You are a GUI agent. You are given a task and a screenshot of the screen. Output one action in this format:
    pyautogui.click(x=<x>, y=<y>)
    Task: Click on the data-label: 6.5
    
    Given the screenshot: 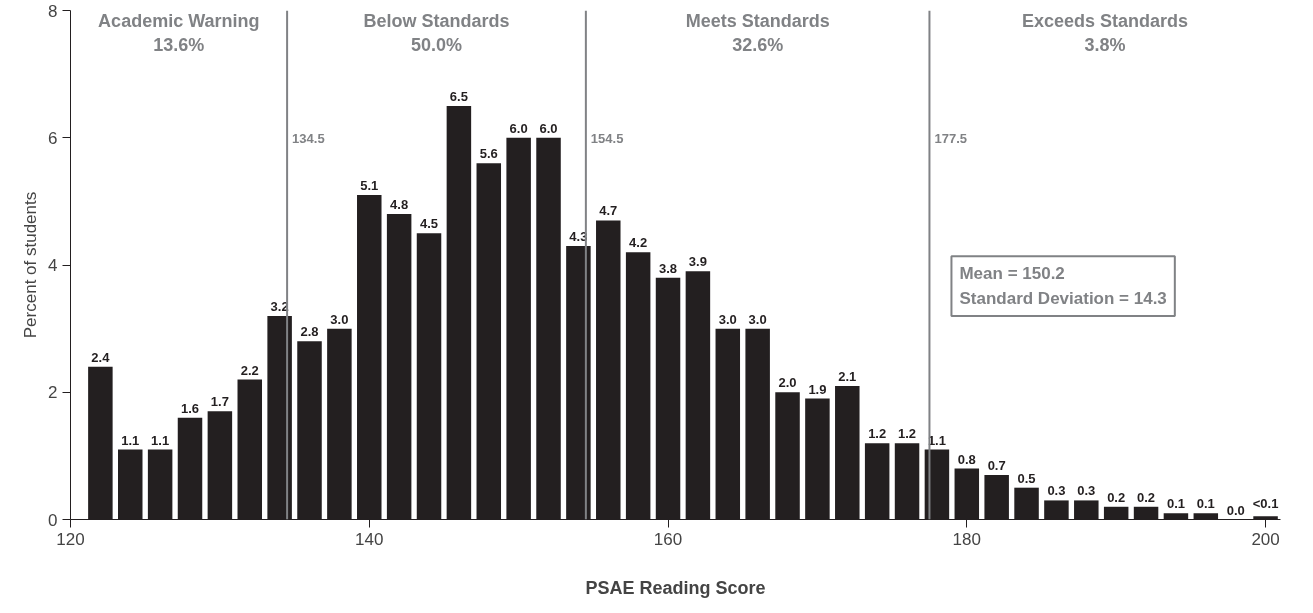 What is the action you would take?
    pyautogui.click(x=458, y=96)
    